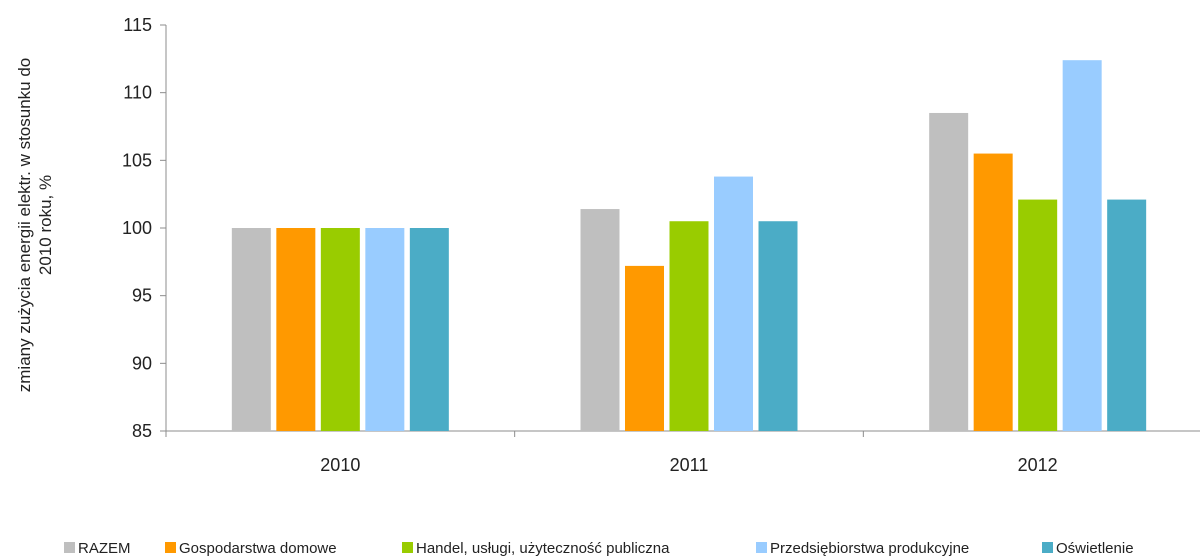 The image size is (1200, 559). I want to click on x-tick-label: 2010, so click(340, 465).